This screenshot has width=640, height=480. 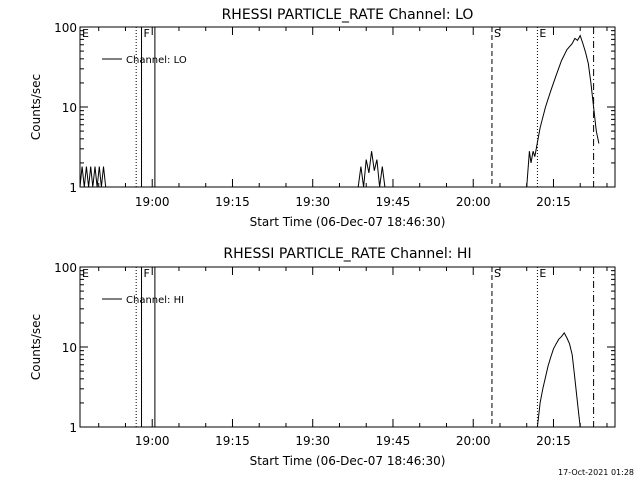 I want to click on legend-entry: Channel: LO, so click(x=156, y=60).